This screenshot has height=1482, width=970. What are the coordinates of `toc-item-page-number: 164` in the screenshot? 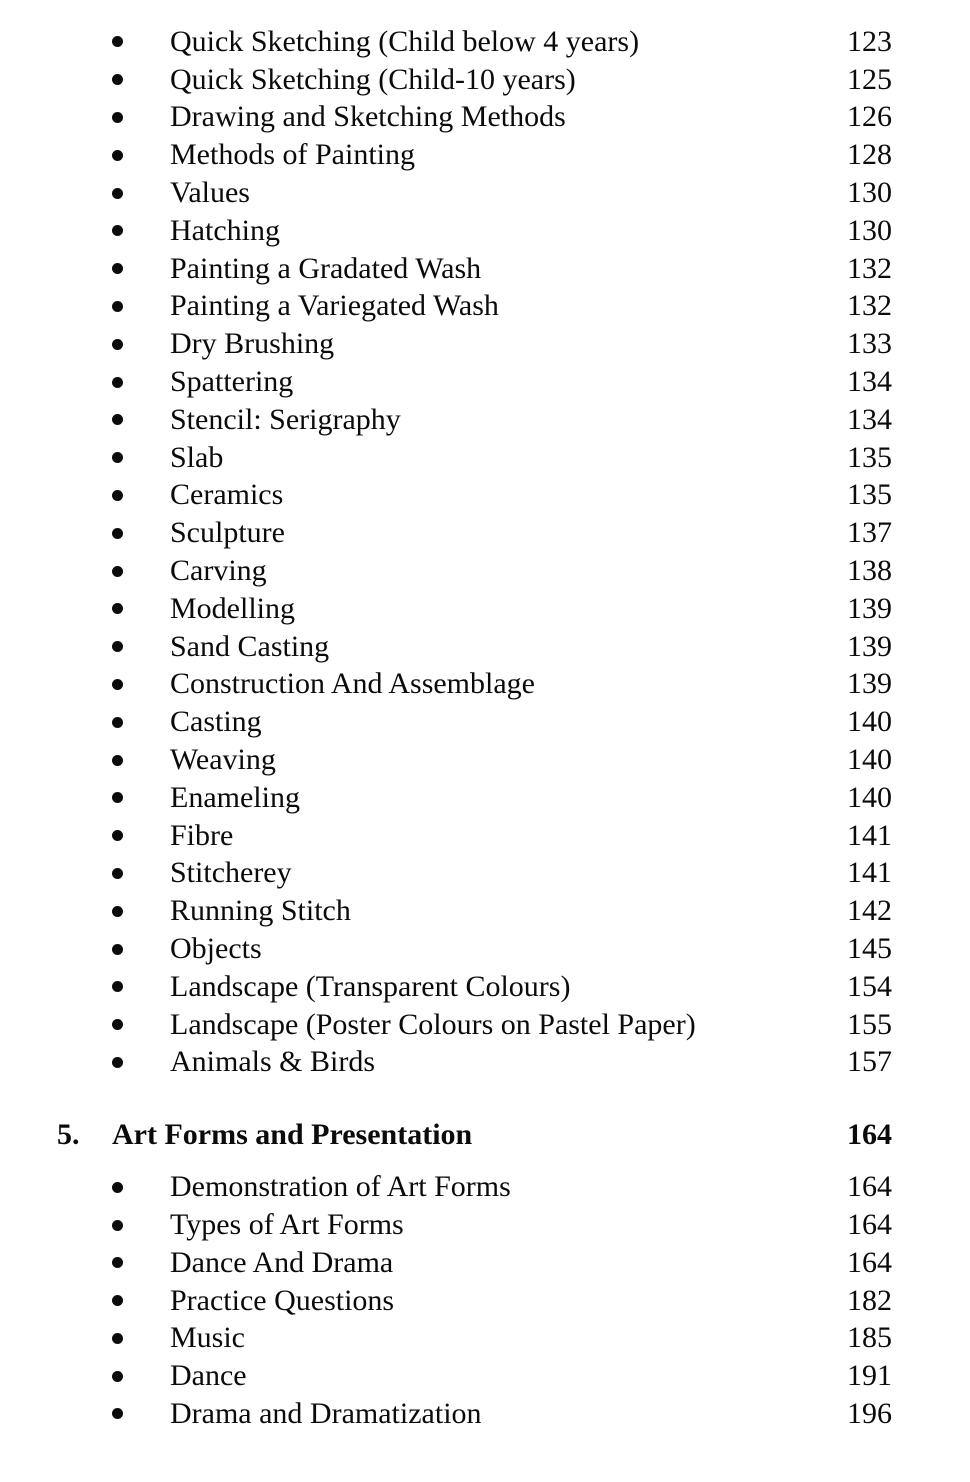 It's located at (869, 1262).